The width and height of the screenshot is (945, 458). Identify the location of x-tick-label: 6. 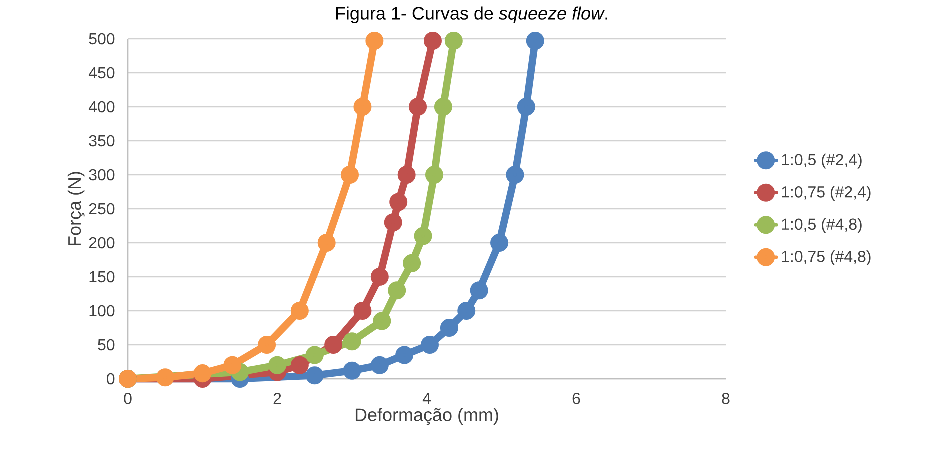
(576, 398).